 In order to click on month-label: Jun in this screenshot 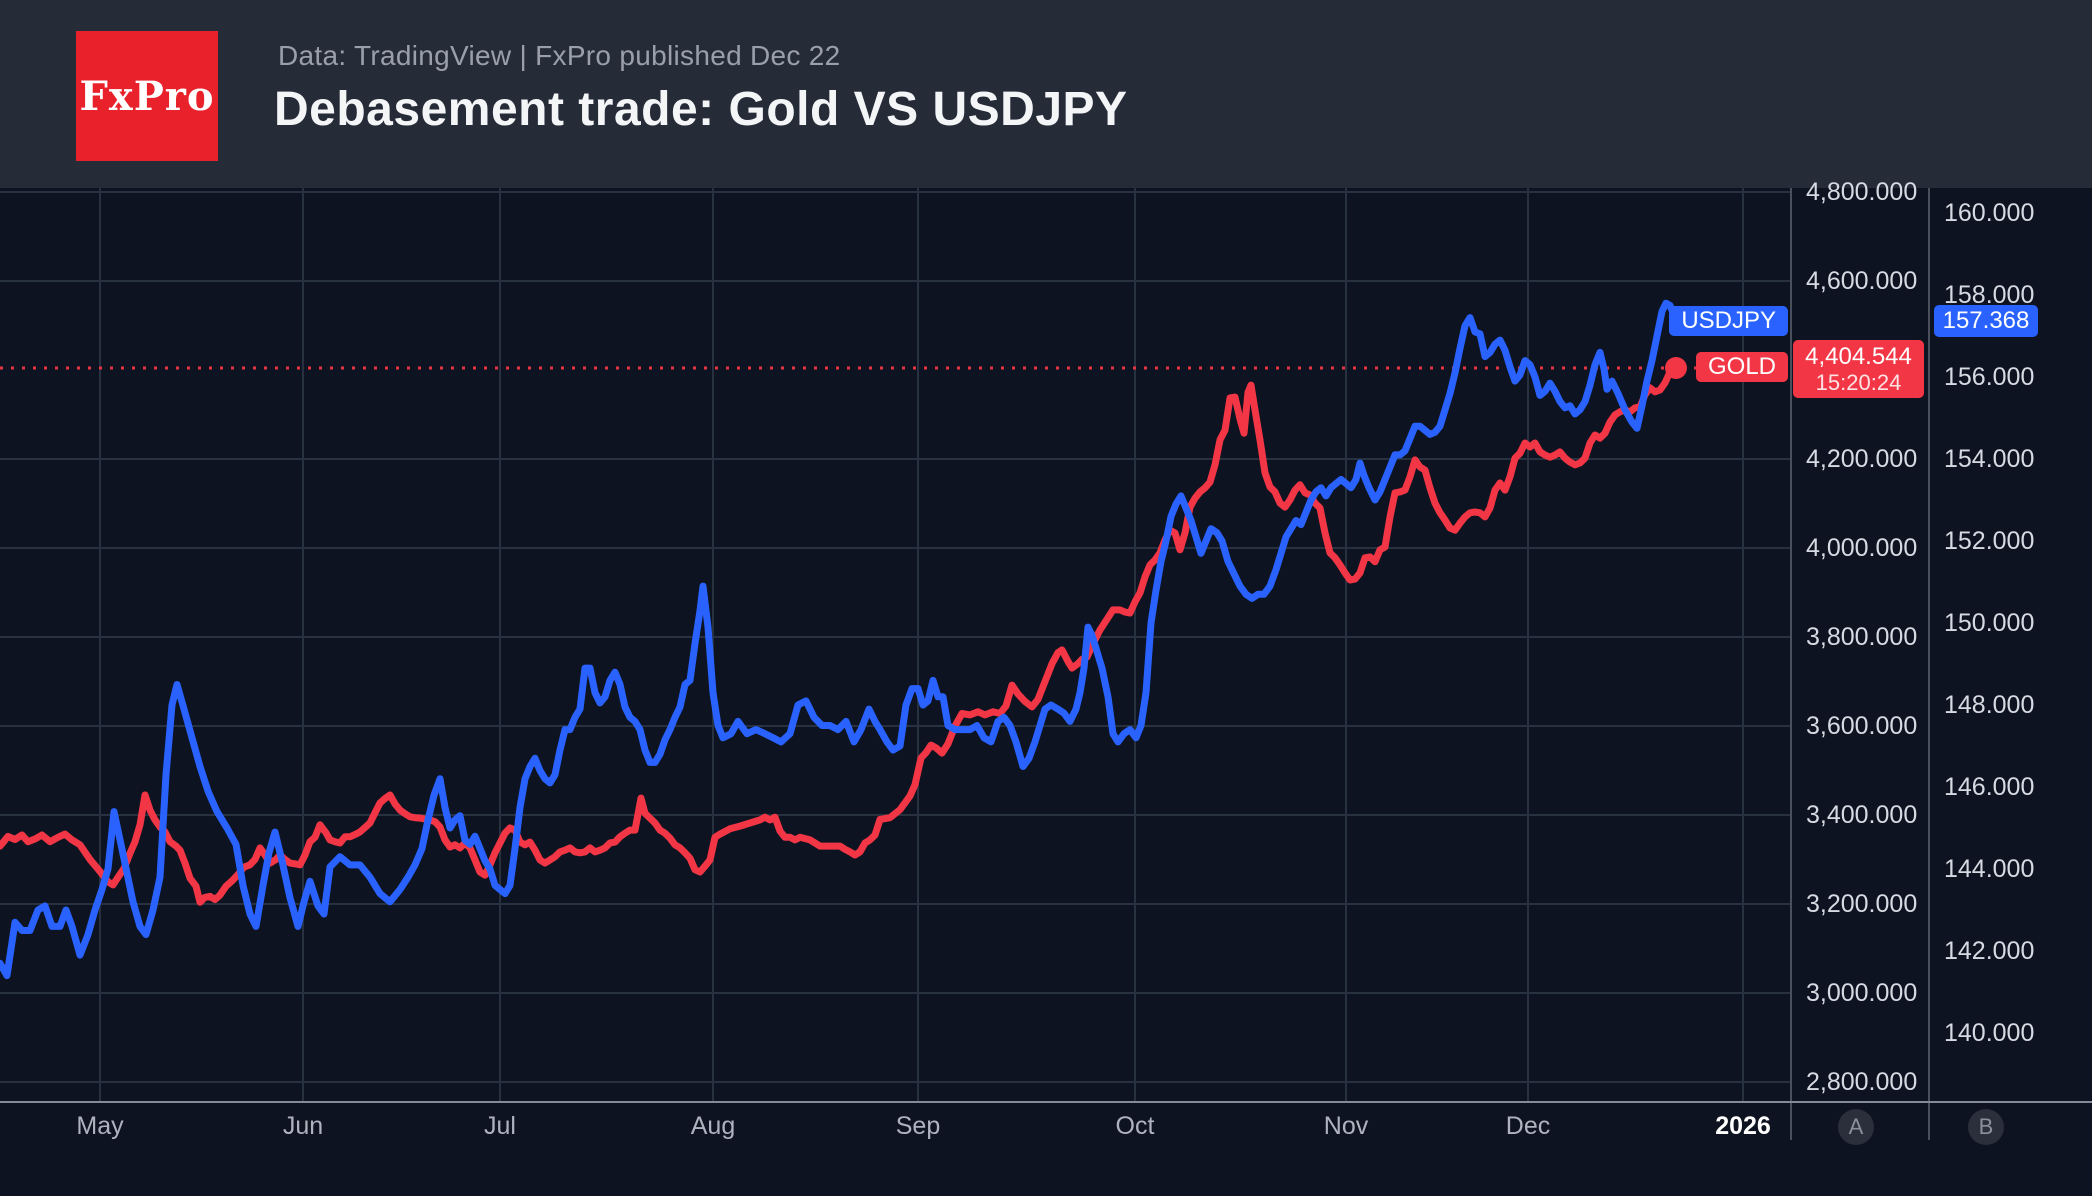, I will do `click(303, 1126)`.